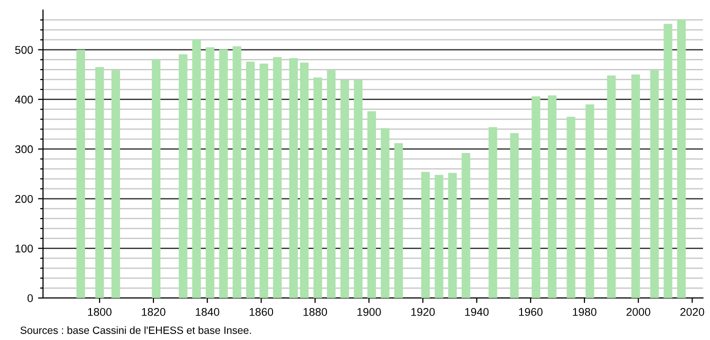 This screenshot has height=340, width=710. I want to click on x-tick-label: 1880, so click(316, 312).